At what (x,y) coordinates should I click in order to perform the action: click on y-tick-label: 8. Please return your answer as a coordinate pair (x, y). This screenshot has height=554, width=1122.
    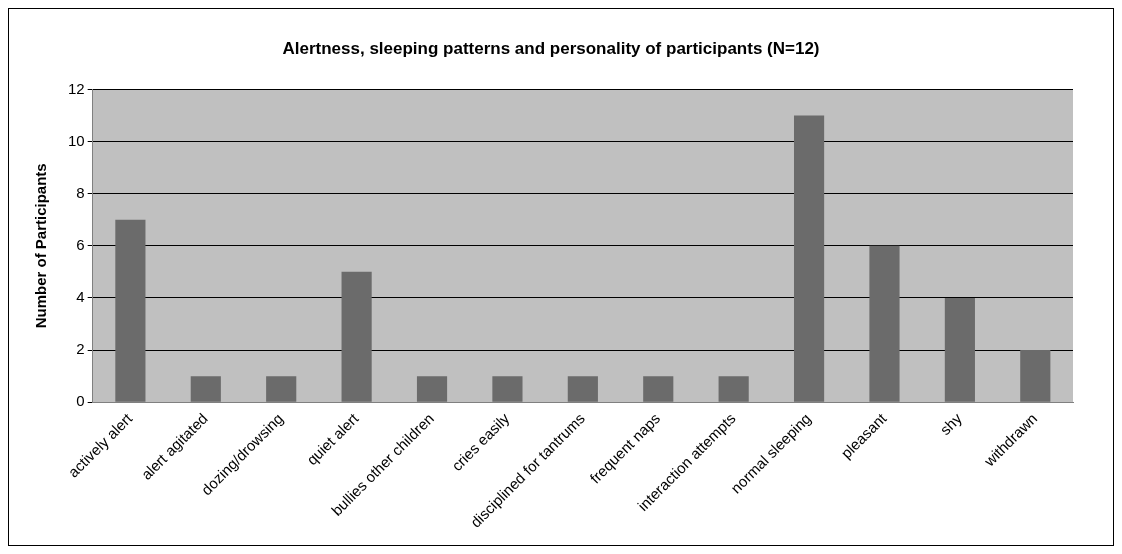
    Looking at the image, I should click on (80, 192).